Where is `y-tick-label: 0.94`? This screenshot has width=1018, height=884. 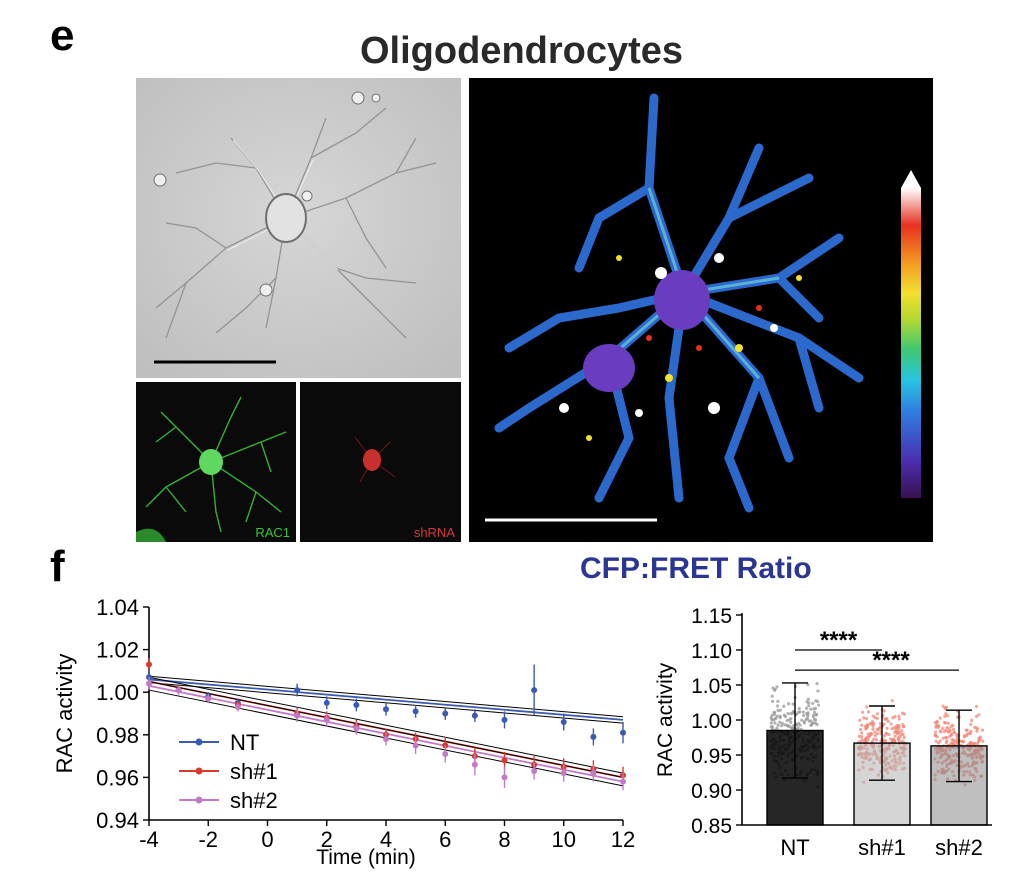 y-tick-label: 0.94 is located at coordinates (117, 820).